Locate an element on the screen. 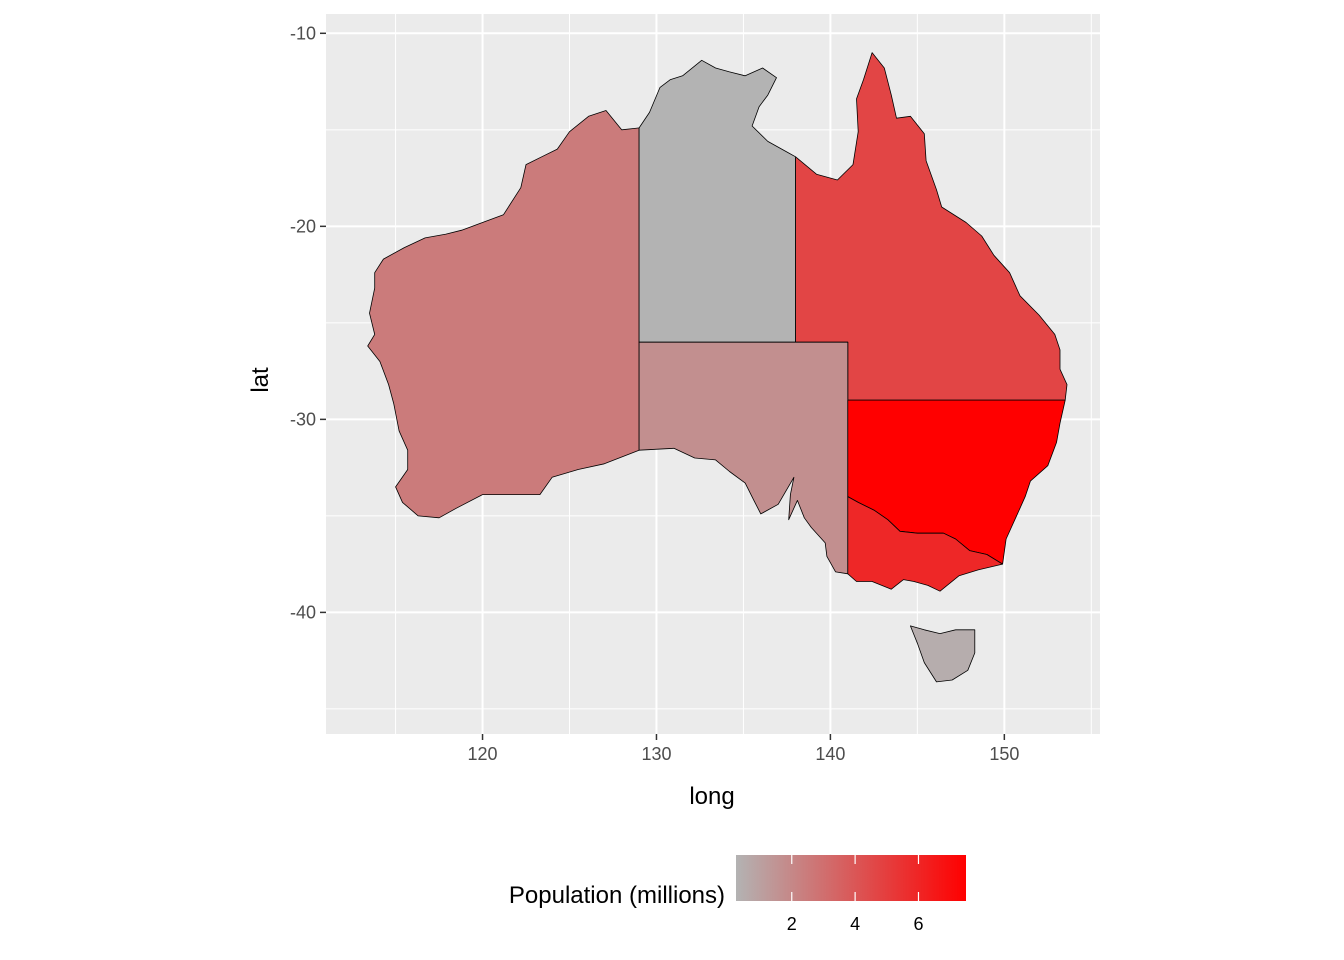  y-axis-ticks: -10 -20 -30 -40 is located at coordinates (308, 322).